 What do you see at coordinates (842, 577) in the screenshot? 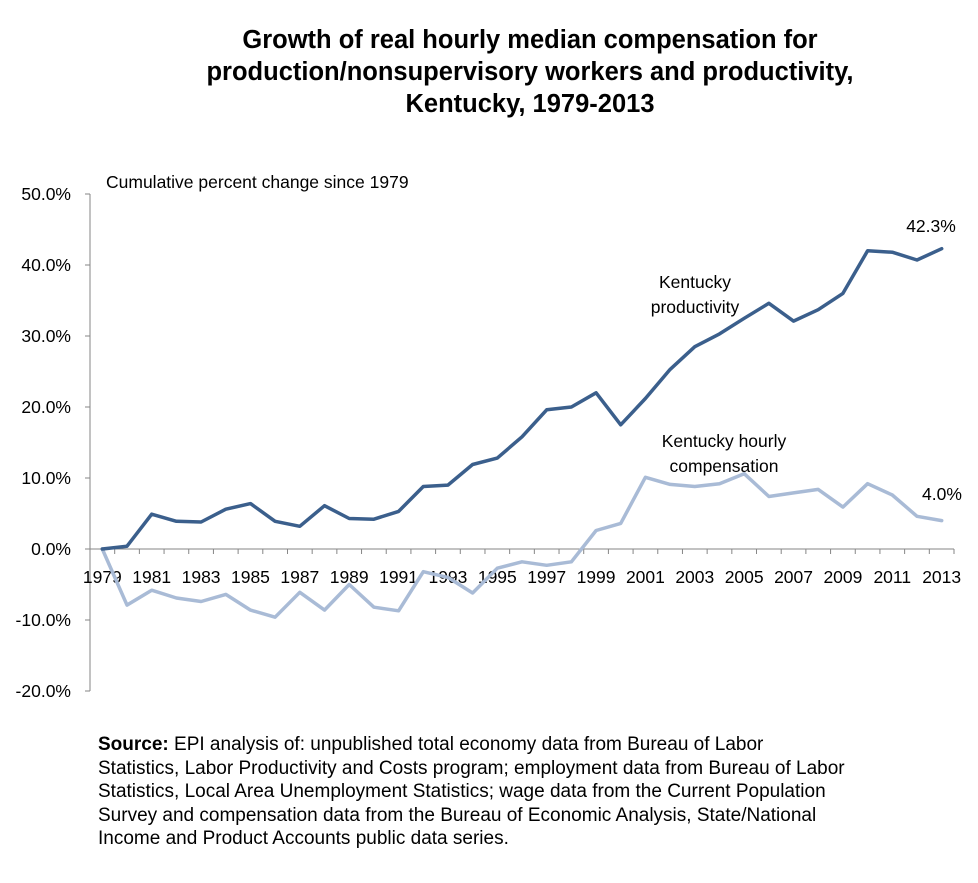
I see `x-tick-label: 2009` at bounding box center [842, 577].